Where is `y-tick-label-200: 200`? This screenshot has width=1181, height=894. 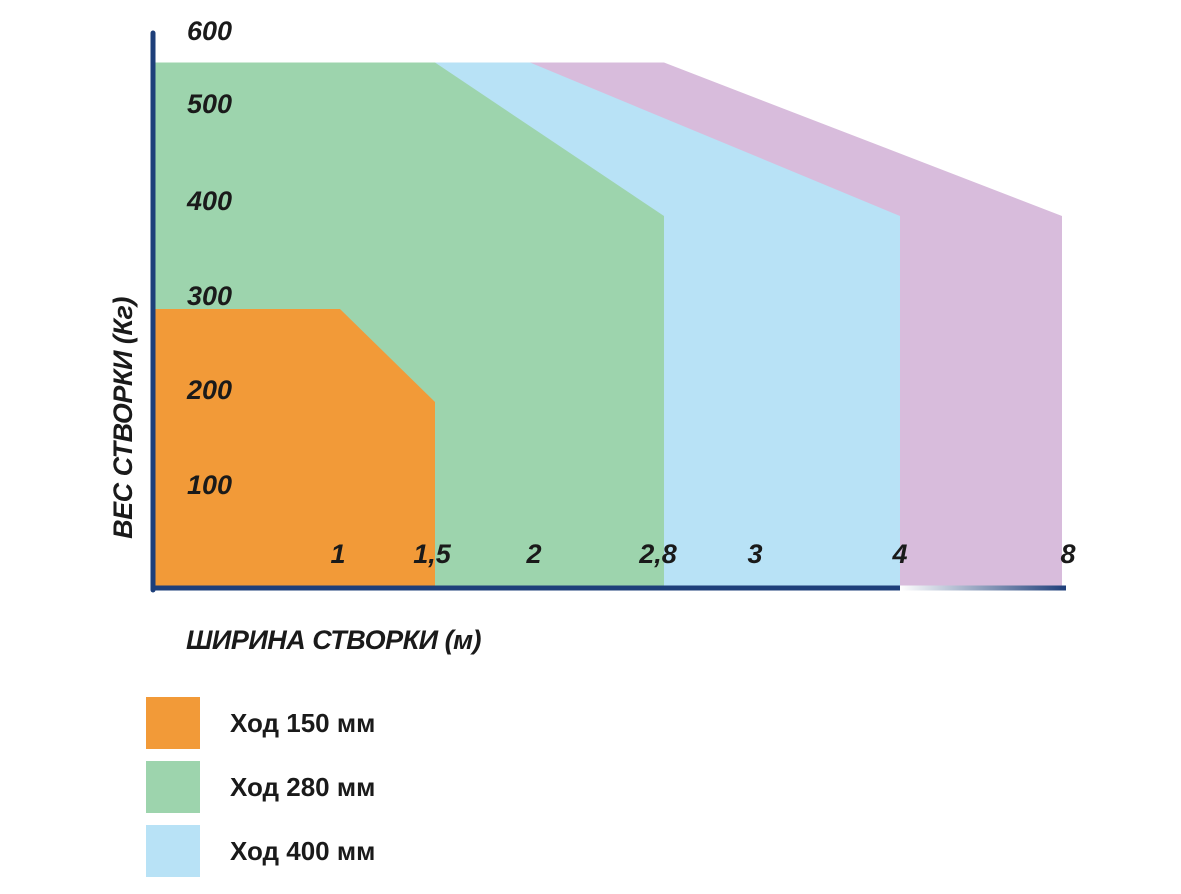 y-tick-label-200: 200 is located at coordinates (209, 390).